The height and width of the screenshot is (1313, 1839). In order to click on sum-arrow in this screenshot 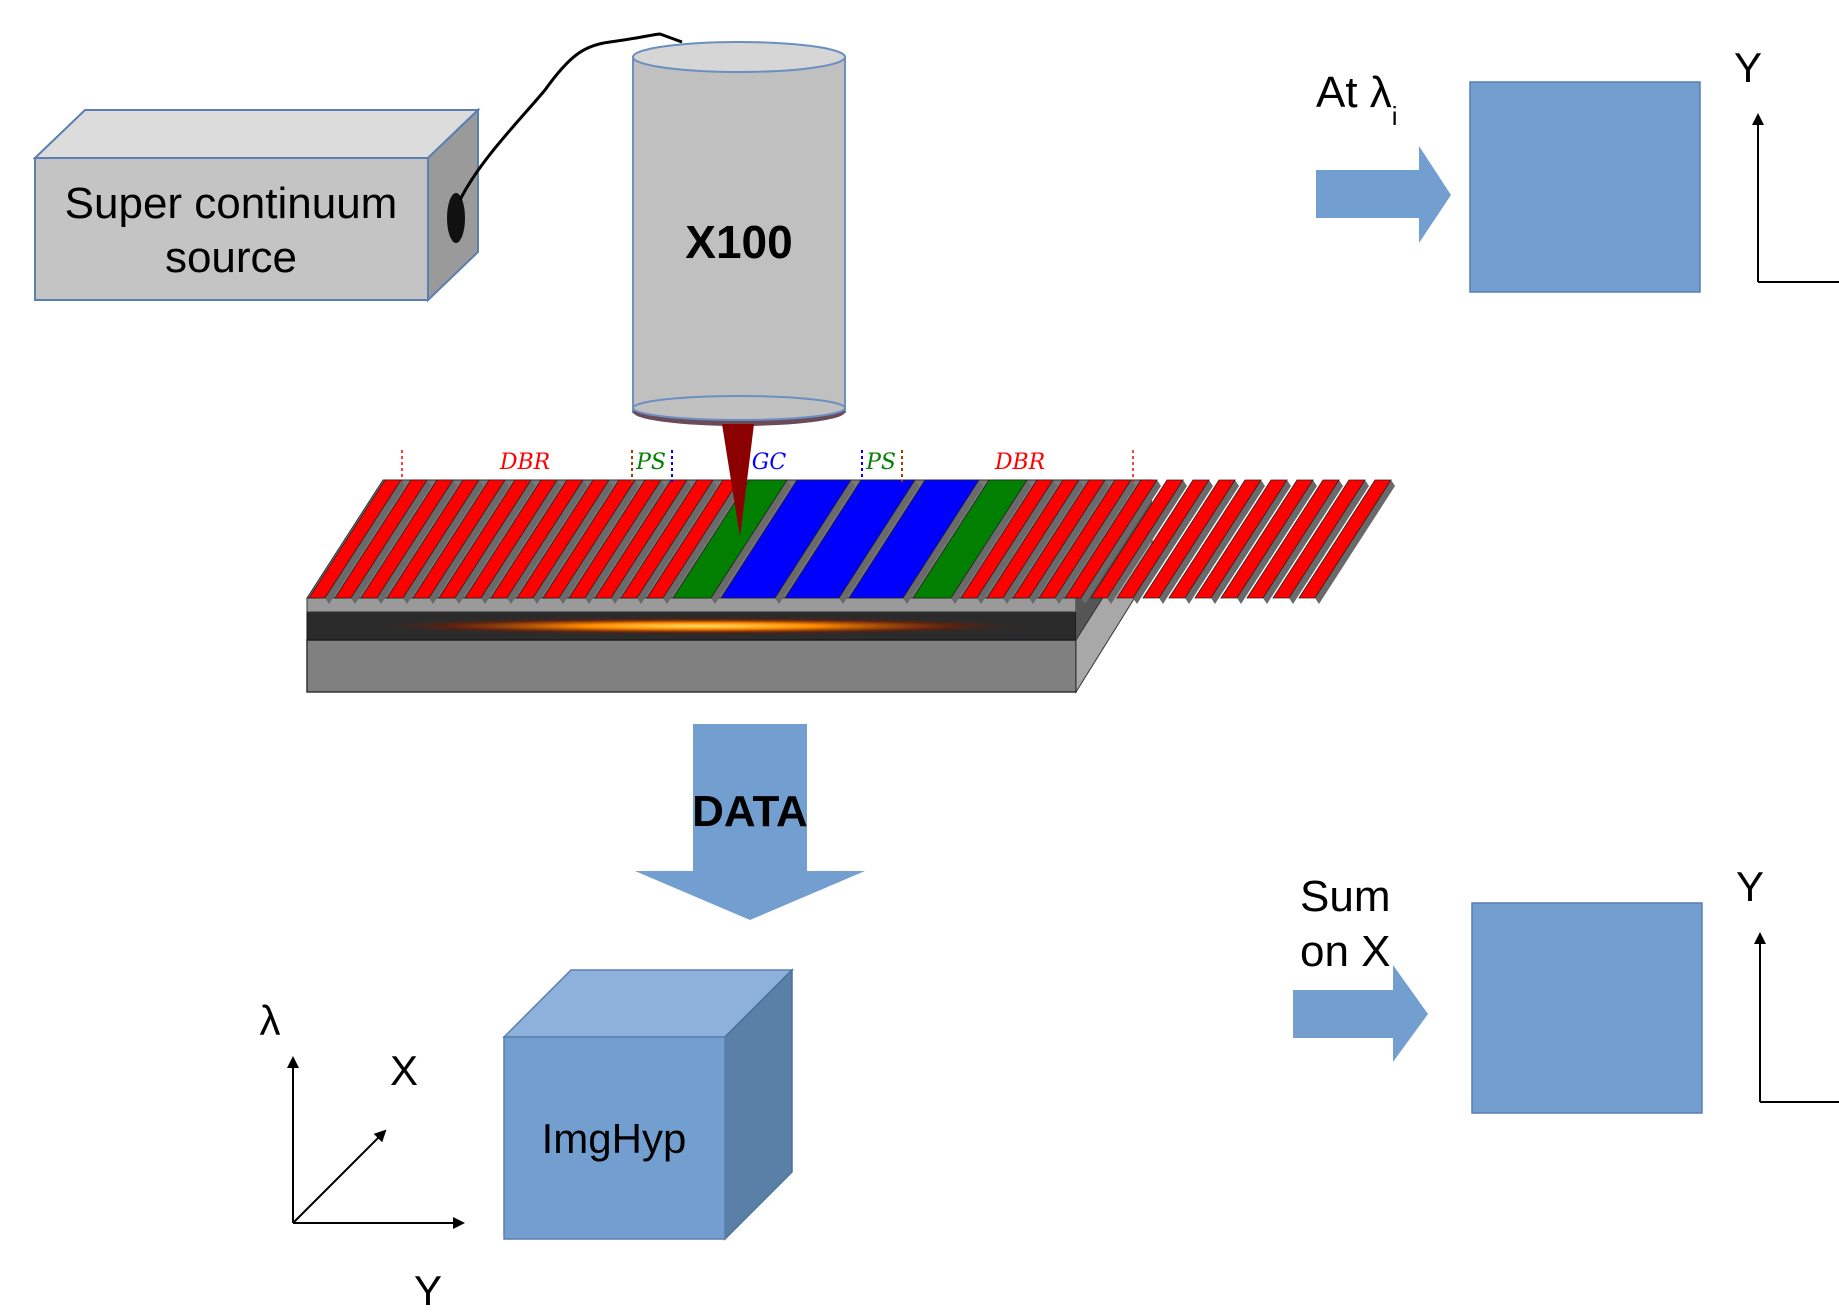, I will do `click(1360, 1013)`.